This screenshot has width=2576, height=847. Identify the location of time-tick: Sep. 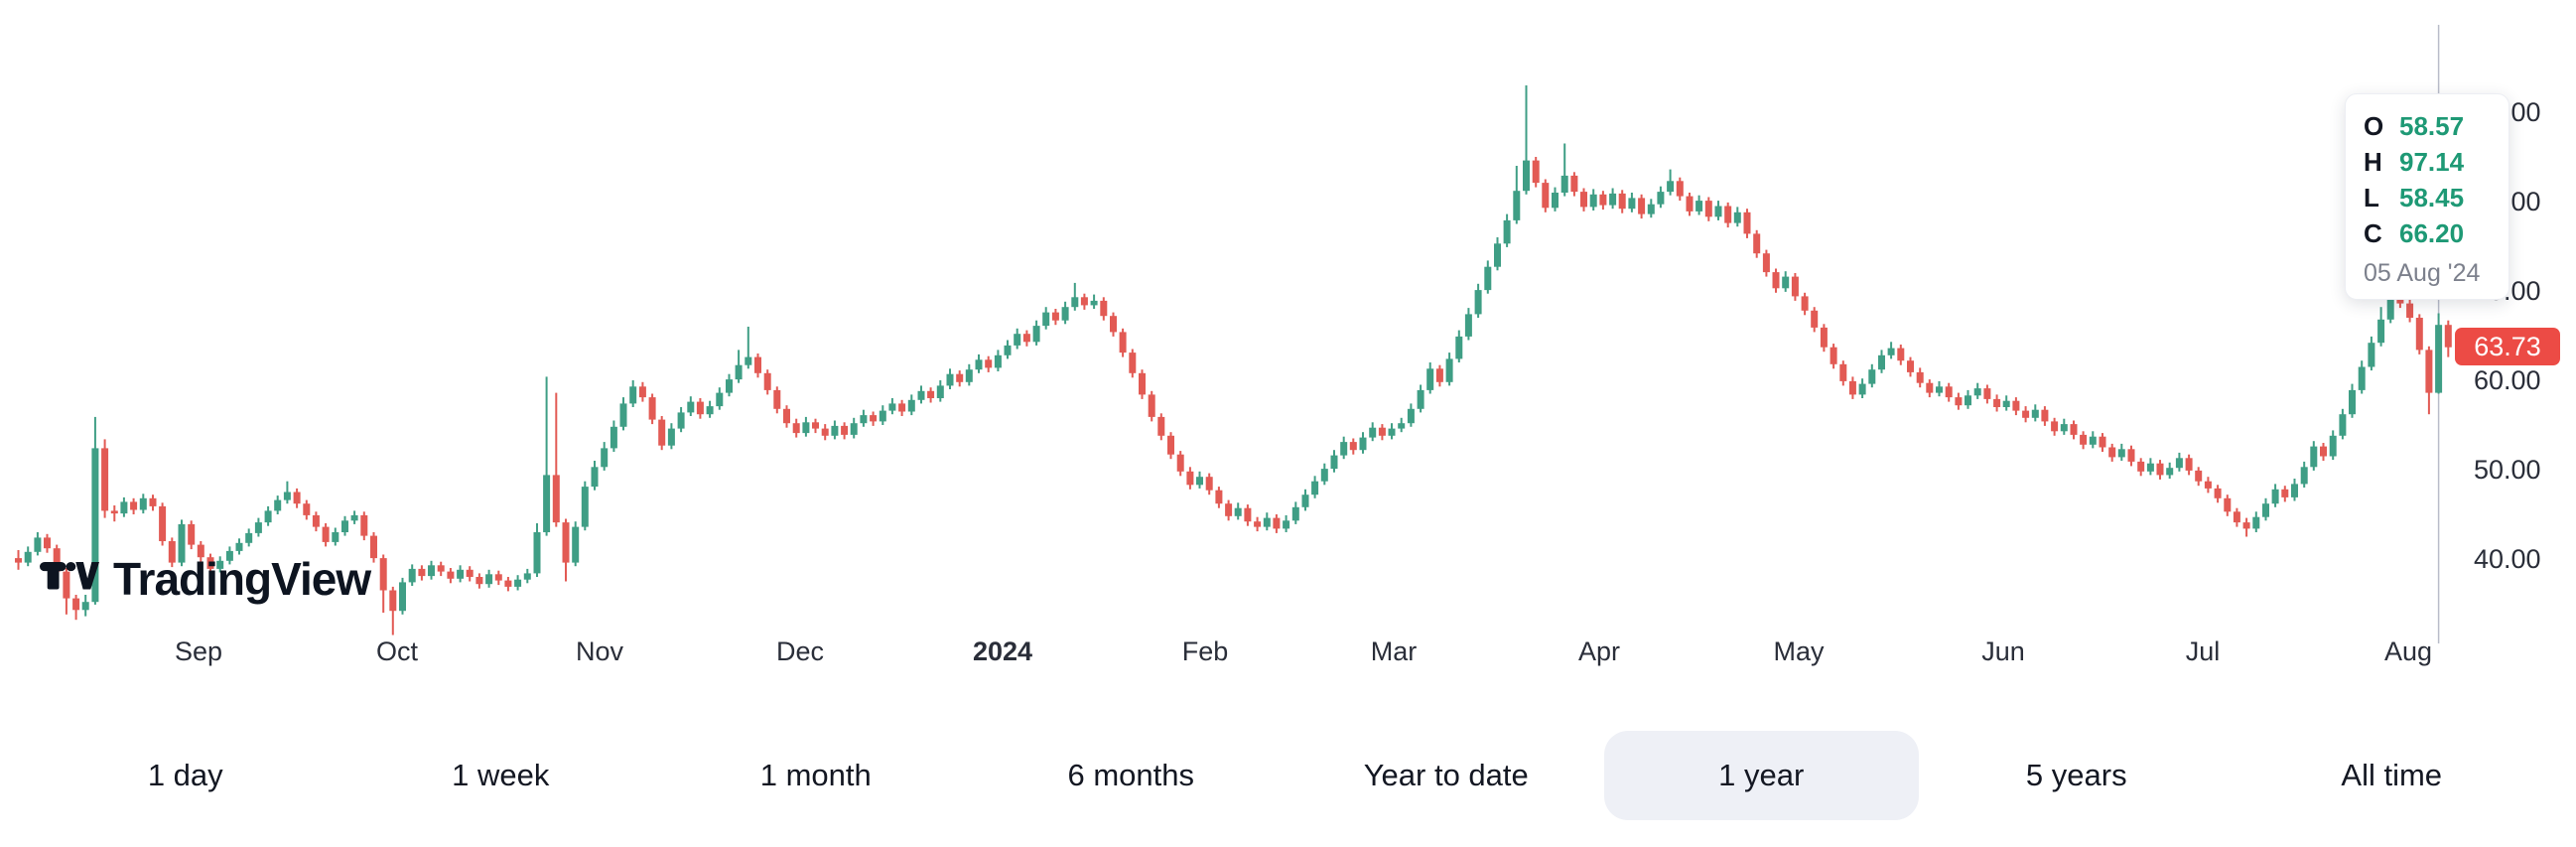
(198, 651).